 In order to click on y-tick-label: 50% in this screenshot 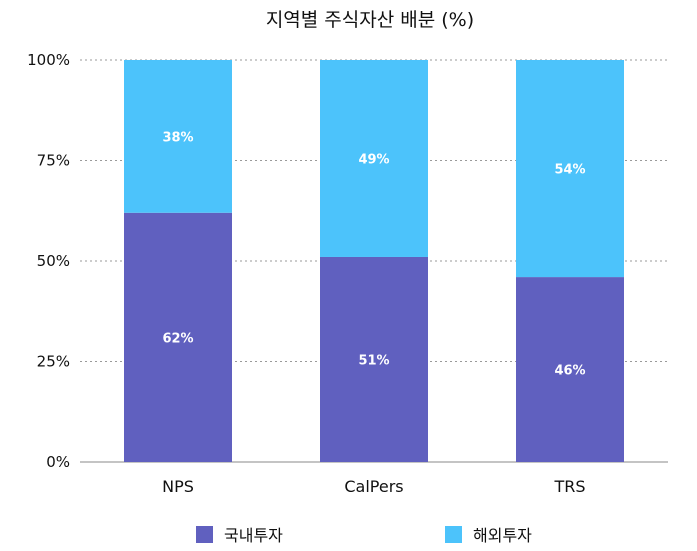, I will do `click(53, 261)`.